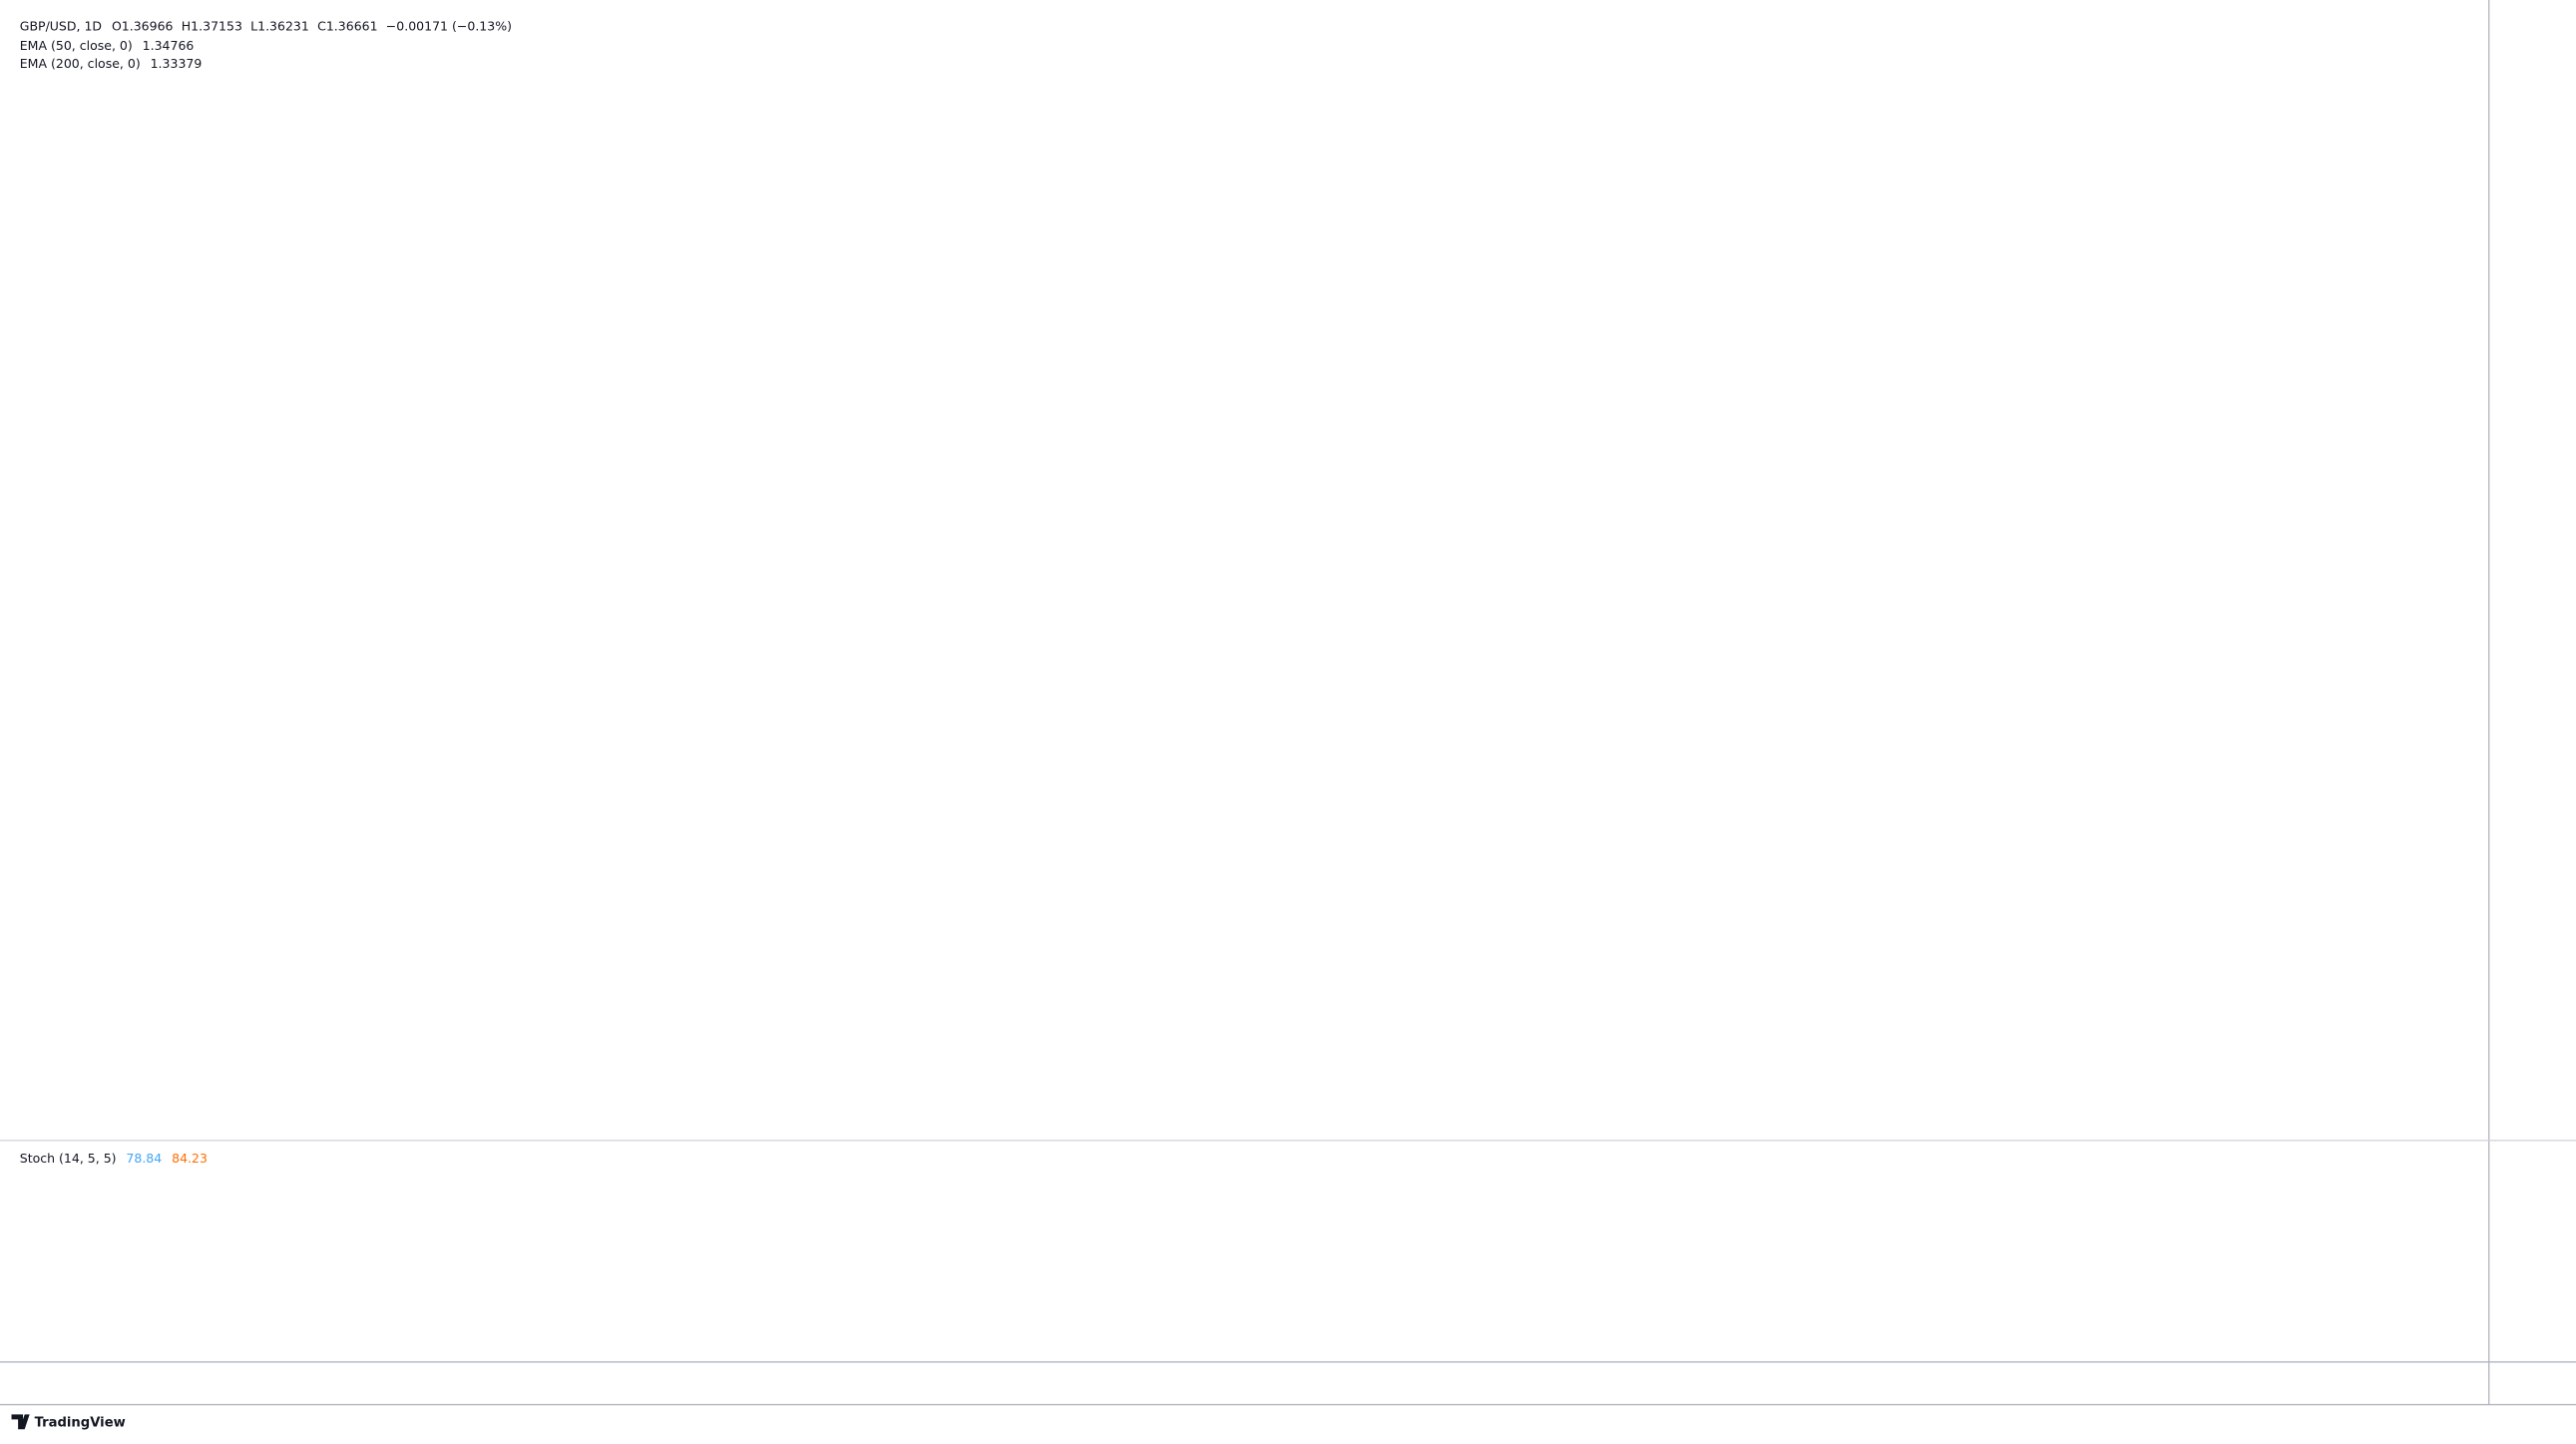 Image resolution: width=2576 pixels, height=1444 pixels. Describe the element at coordinates (76, 46) in the screenshot. I see `indicator-name: EMA (50, close, 0)` at that location.